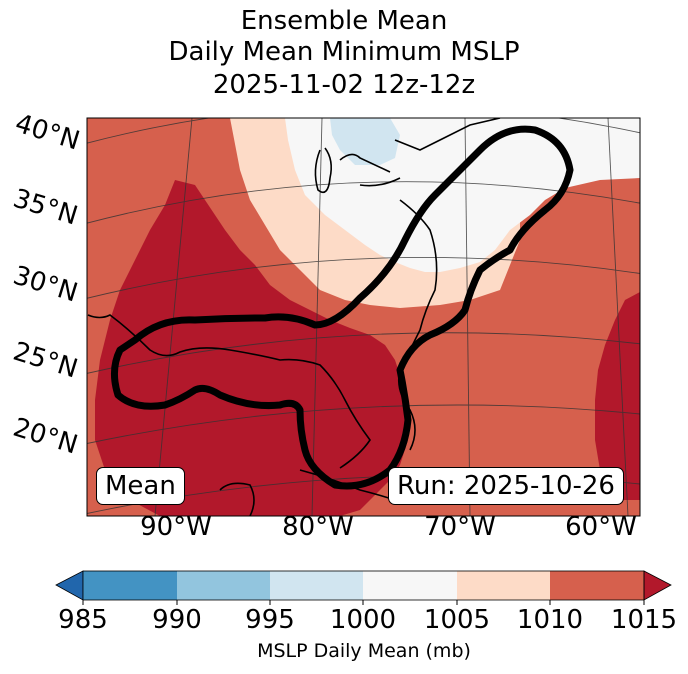 Image resolution: width=688 pixels, height=674 pixels. Describe the element at coordinates (460, 527) in the screenshot. I see `lon-label-70w: 70°W` at that location.